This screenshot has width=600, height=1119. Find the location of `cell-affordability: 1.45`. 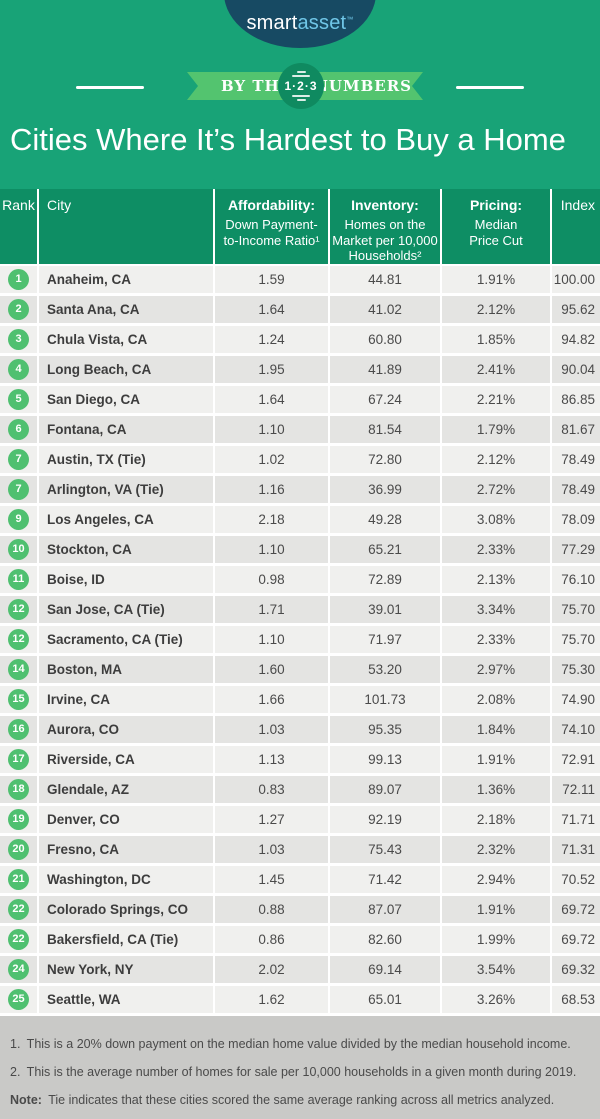

cell-affordability: 1.45 is located at coordinates (272, 879).